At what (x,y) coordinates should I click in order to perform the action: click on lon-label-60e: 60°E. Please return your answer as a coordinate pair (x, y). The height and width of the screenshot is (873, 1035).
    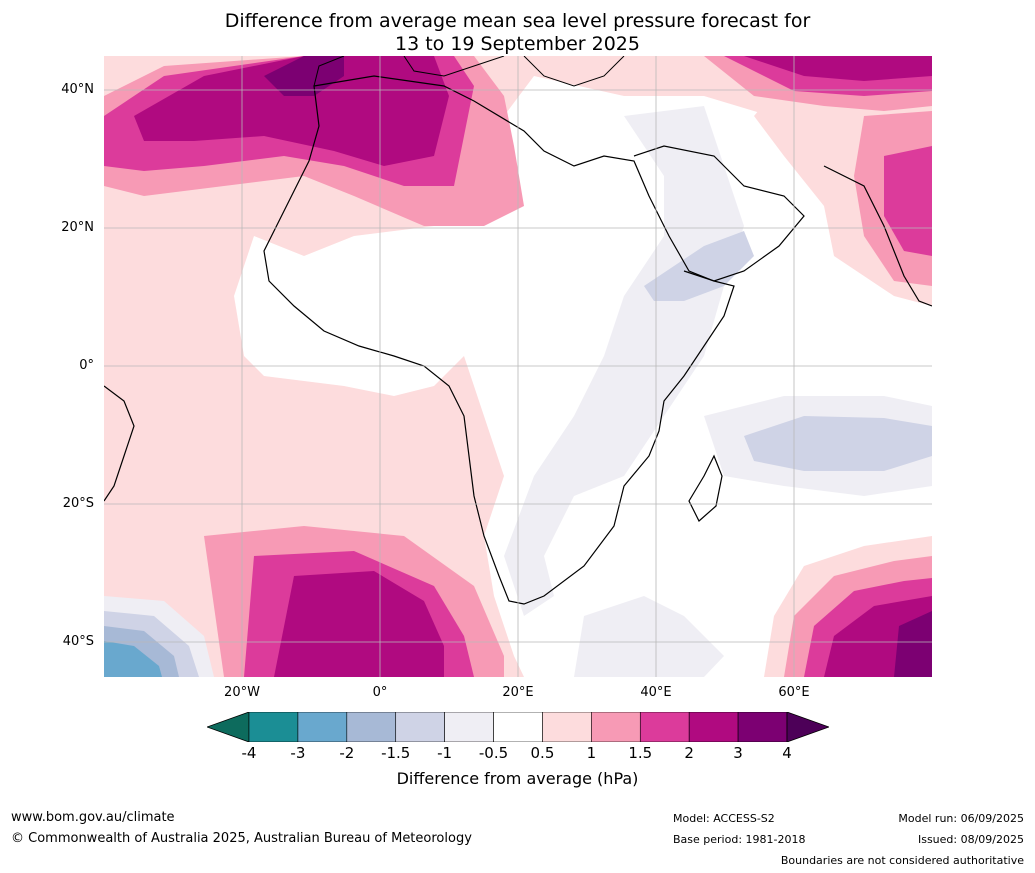
    Looking at the image, I should click on (794, 692).